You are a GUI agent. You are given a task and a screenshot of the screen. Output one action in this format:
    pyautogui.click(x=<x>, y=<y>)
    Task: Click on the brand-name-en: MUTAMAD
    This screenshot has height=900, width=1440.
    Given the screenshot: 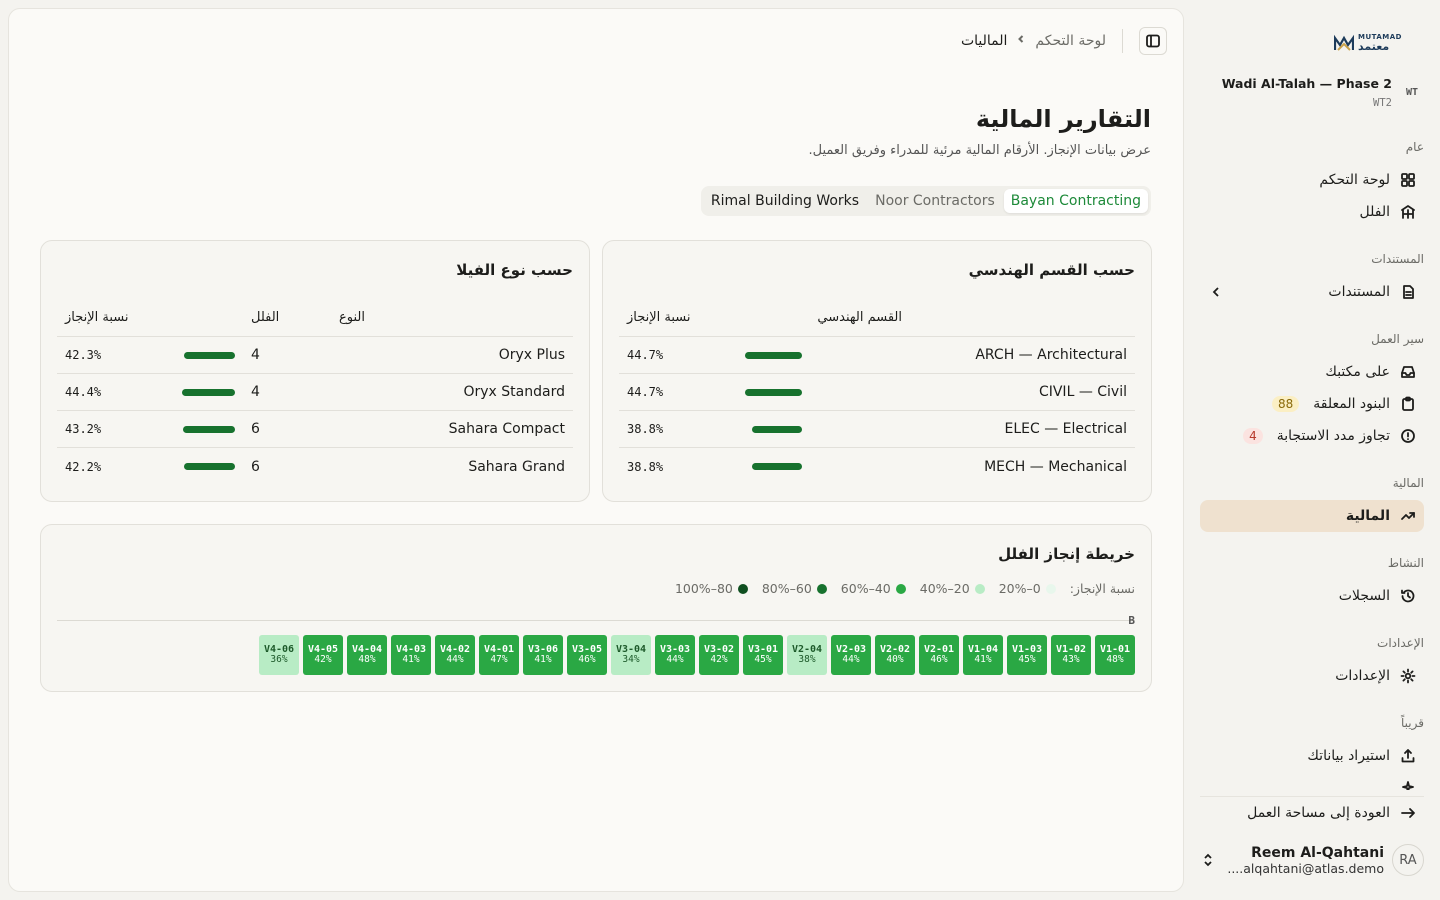 What is the action you would take?
    pyautogui.click(x=1380, y=37)
    